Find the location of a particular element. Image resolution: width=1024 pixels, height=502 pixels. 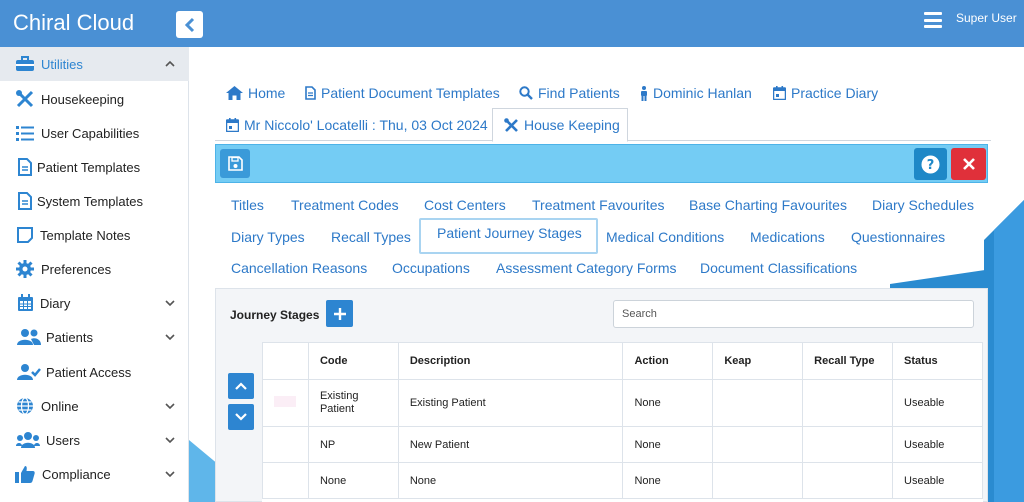

tab-home: Home is located at coordinates (255, 93).